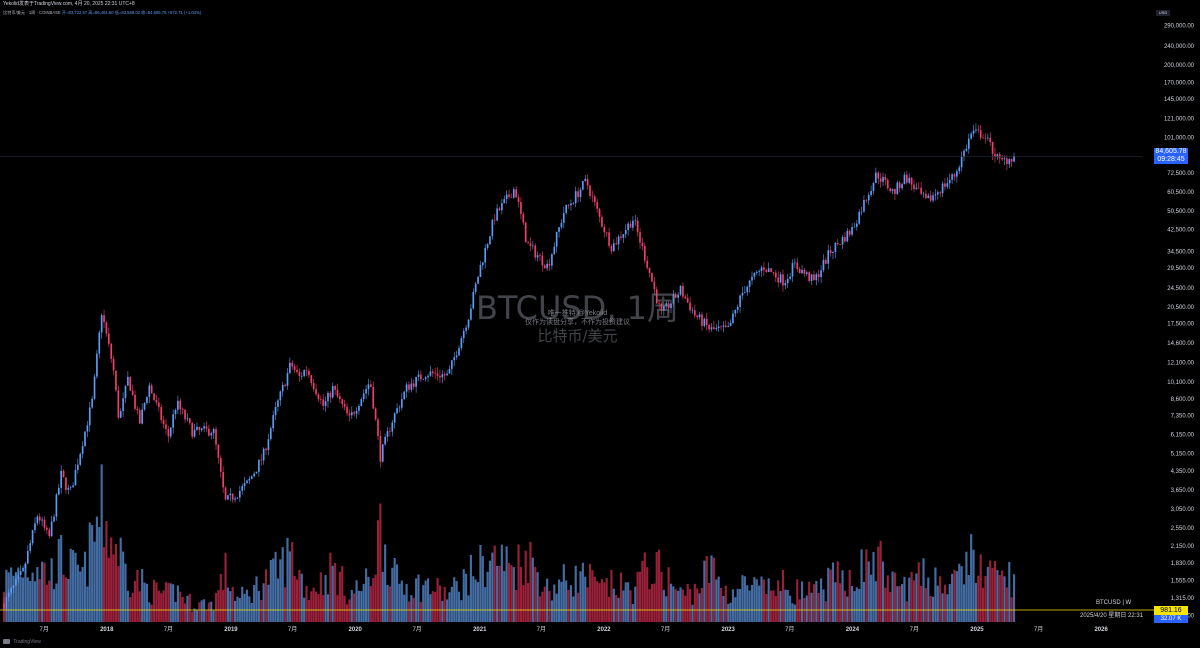  Describe the element at coordinates (1183, 491) in the screenshot. I see `price-tick-label: 3,650.00` at that location.